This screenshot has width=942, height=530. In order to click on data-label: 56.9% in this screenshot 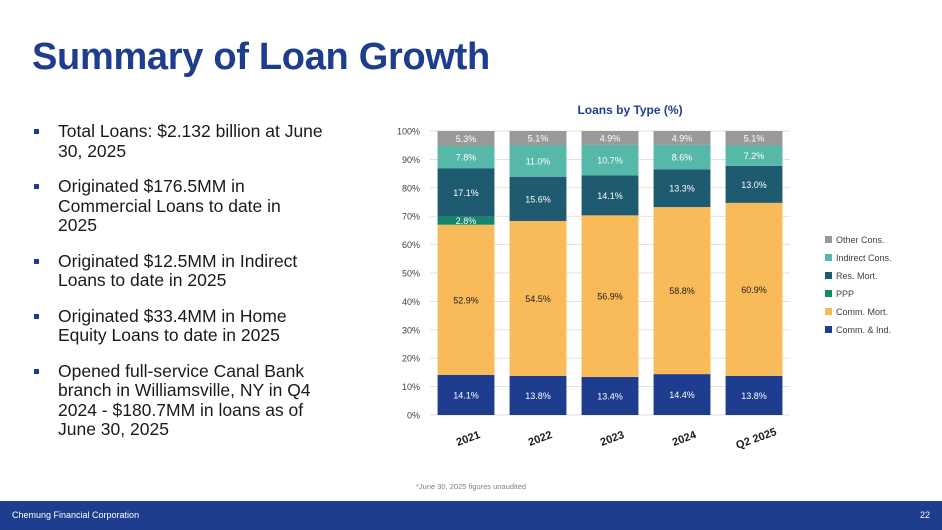, I will do `click(610, 297)`.